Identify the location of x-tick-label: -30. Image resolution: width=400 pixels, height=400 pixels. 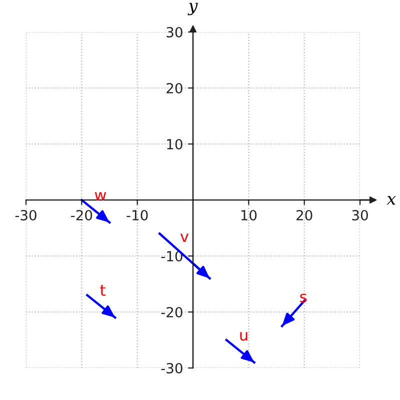
(25, 215).